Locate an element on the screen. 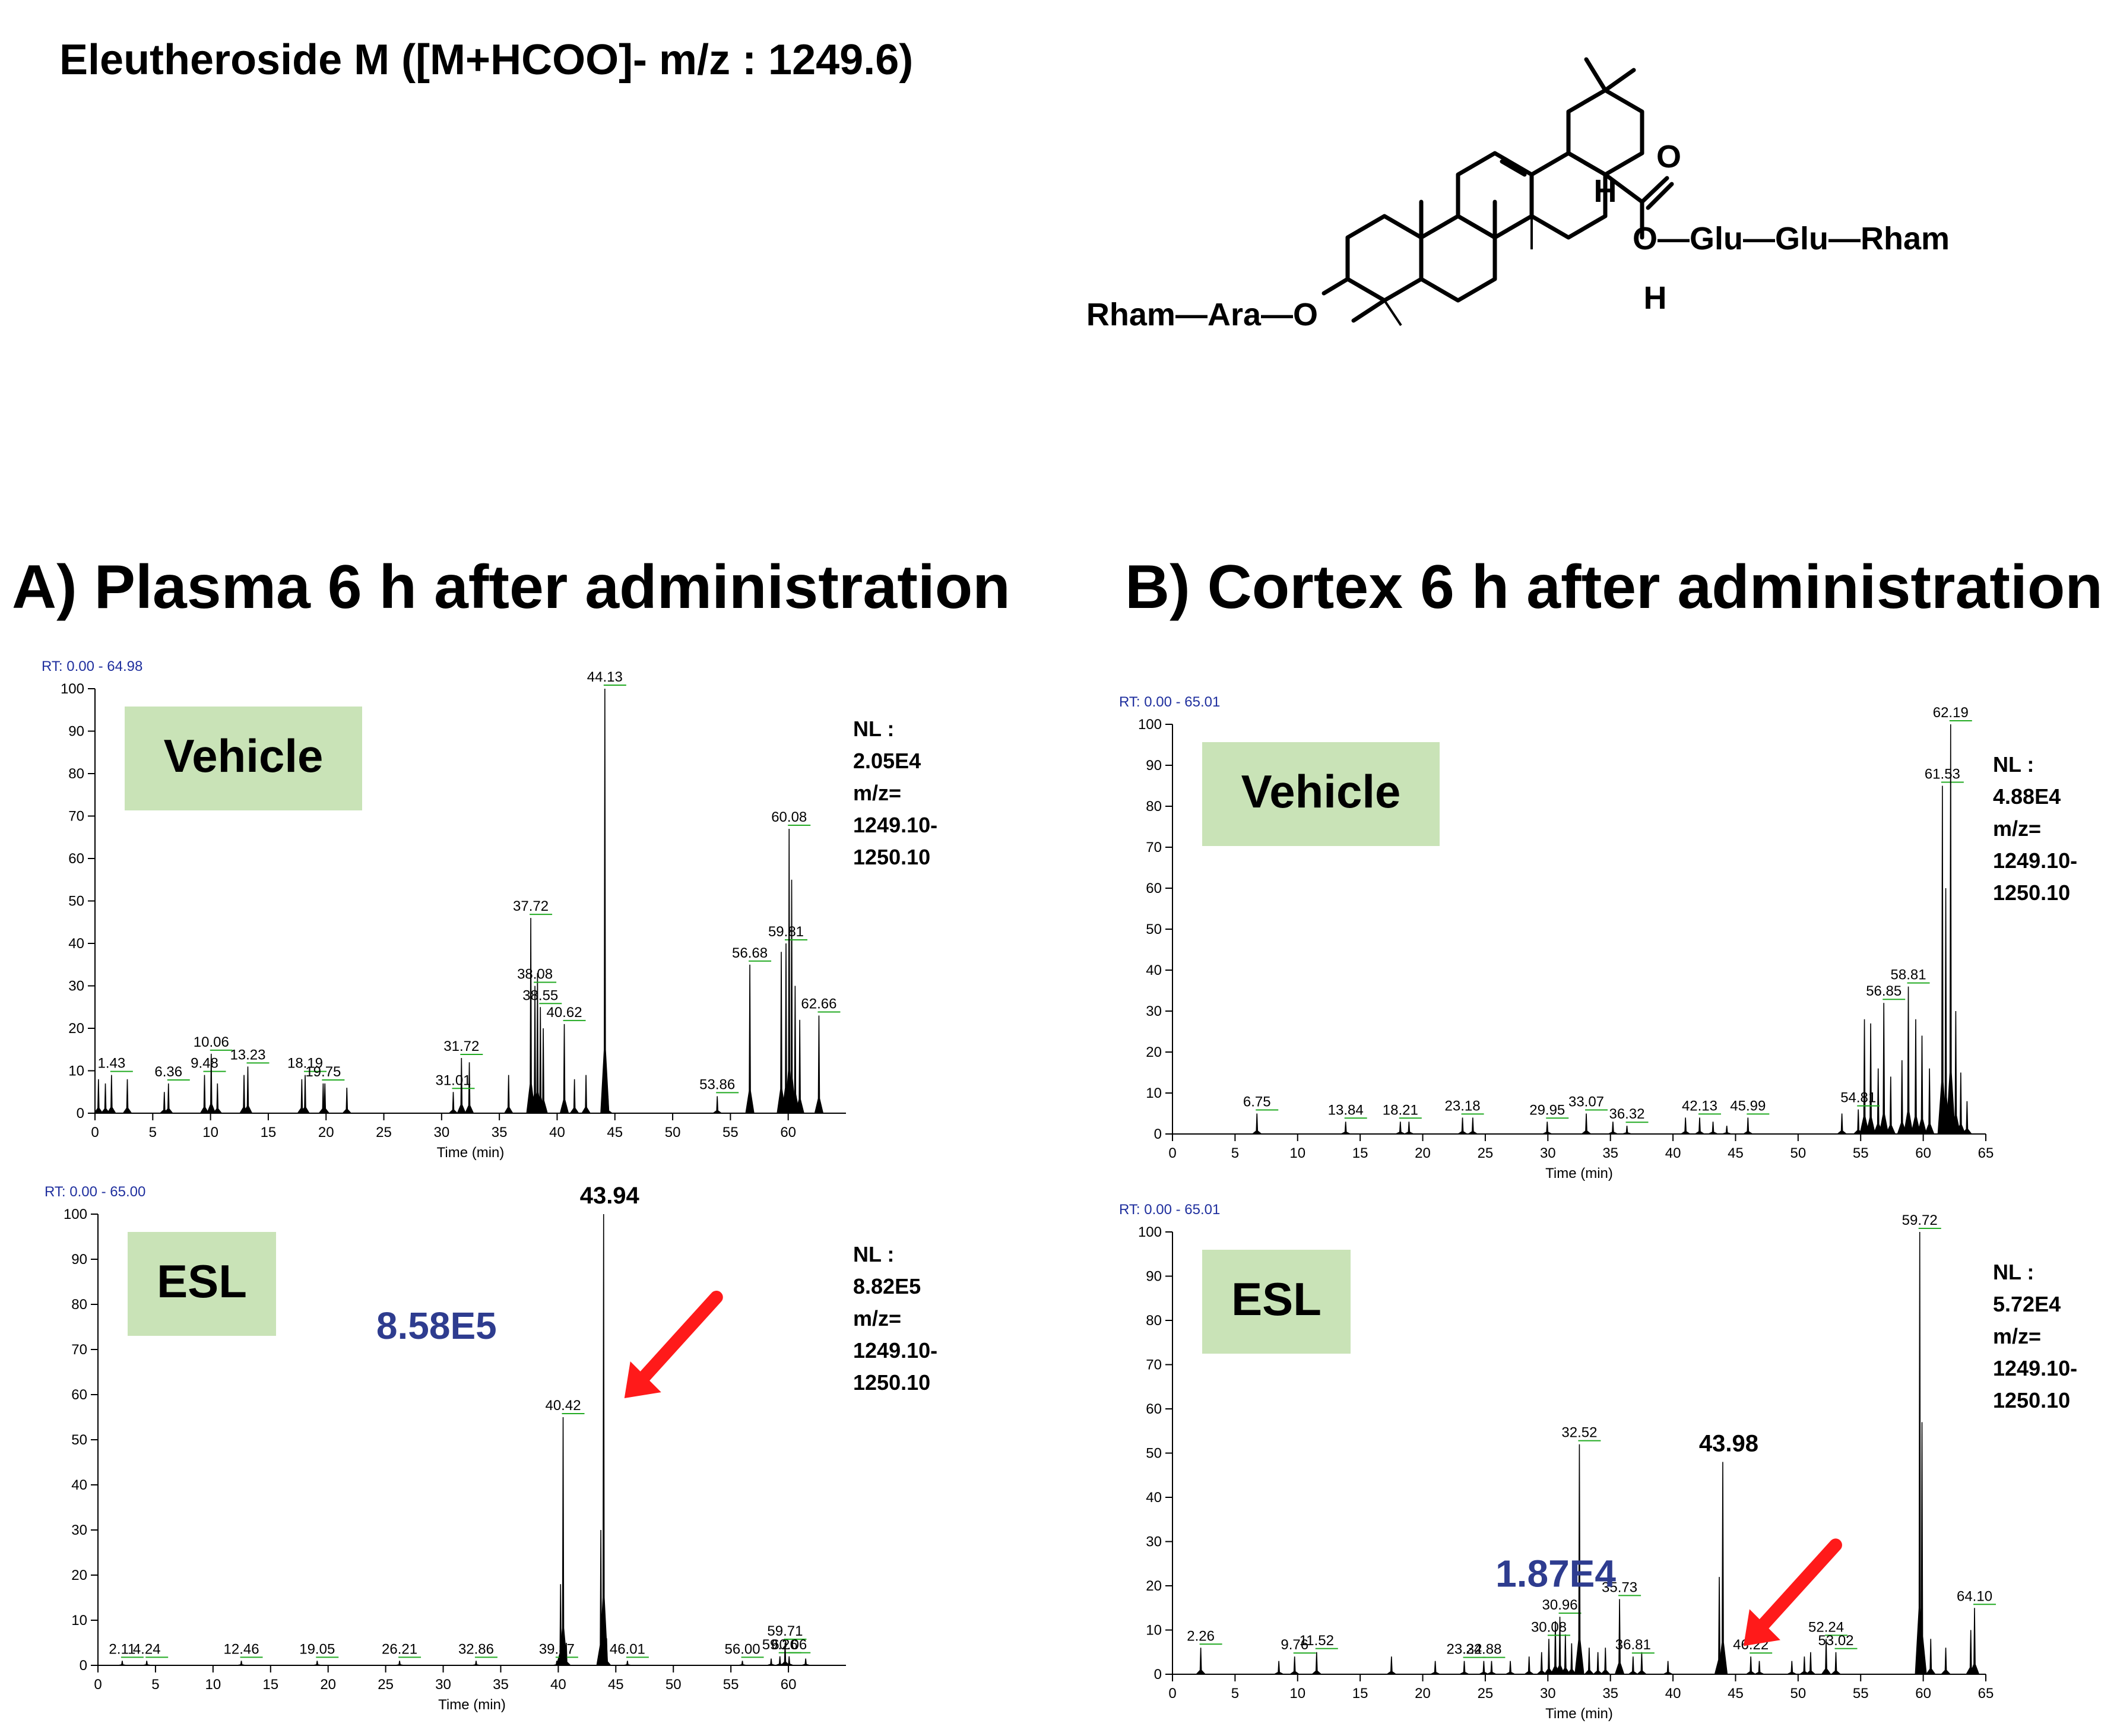  nl-info-line: 1250.10 is located at coordinates (891, 857).